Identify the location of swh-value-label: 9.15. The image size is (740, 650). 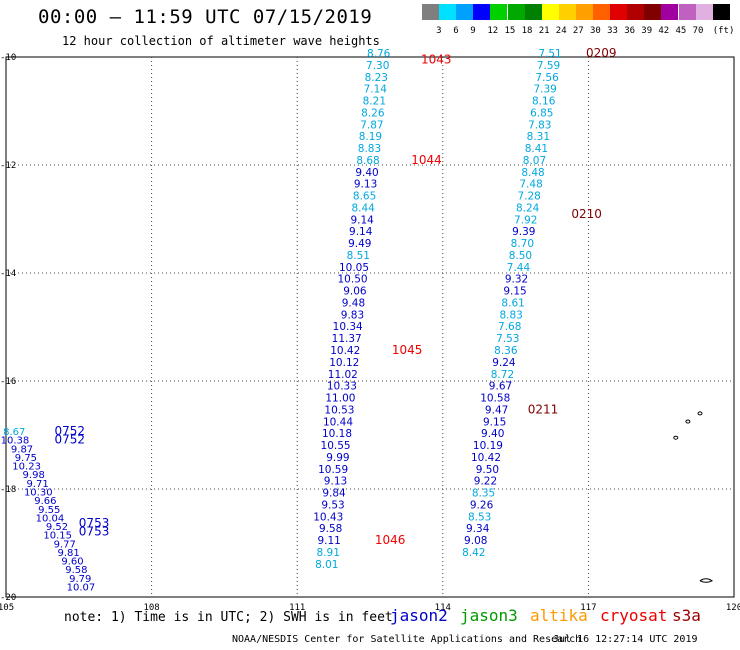
(514, 292).